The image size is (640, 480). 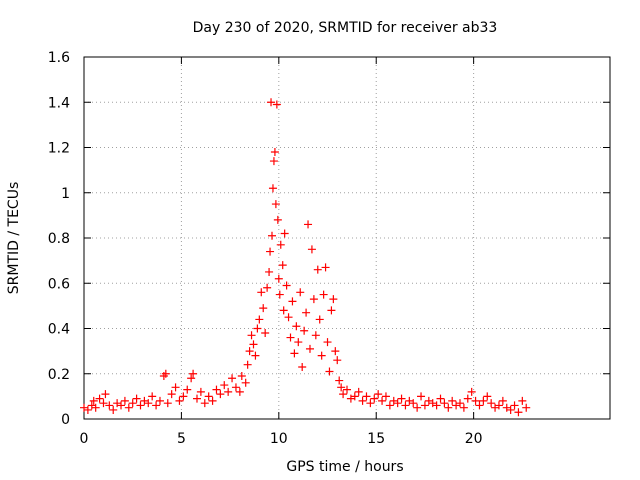 I want to click on x-tick-label: 5, so click(x=181, y=439).